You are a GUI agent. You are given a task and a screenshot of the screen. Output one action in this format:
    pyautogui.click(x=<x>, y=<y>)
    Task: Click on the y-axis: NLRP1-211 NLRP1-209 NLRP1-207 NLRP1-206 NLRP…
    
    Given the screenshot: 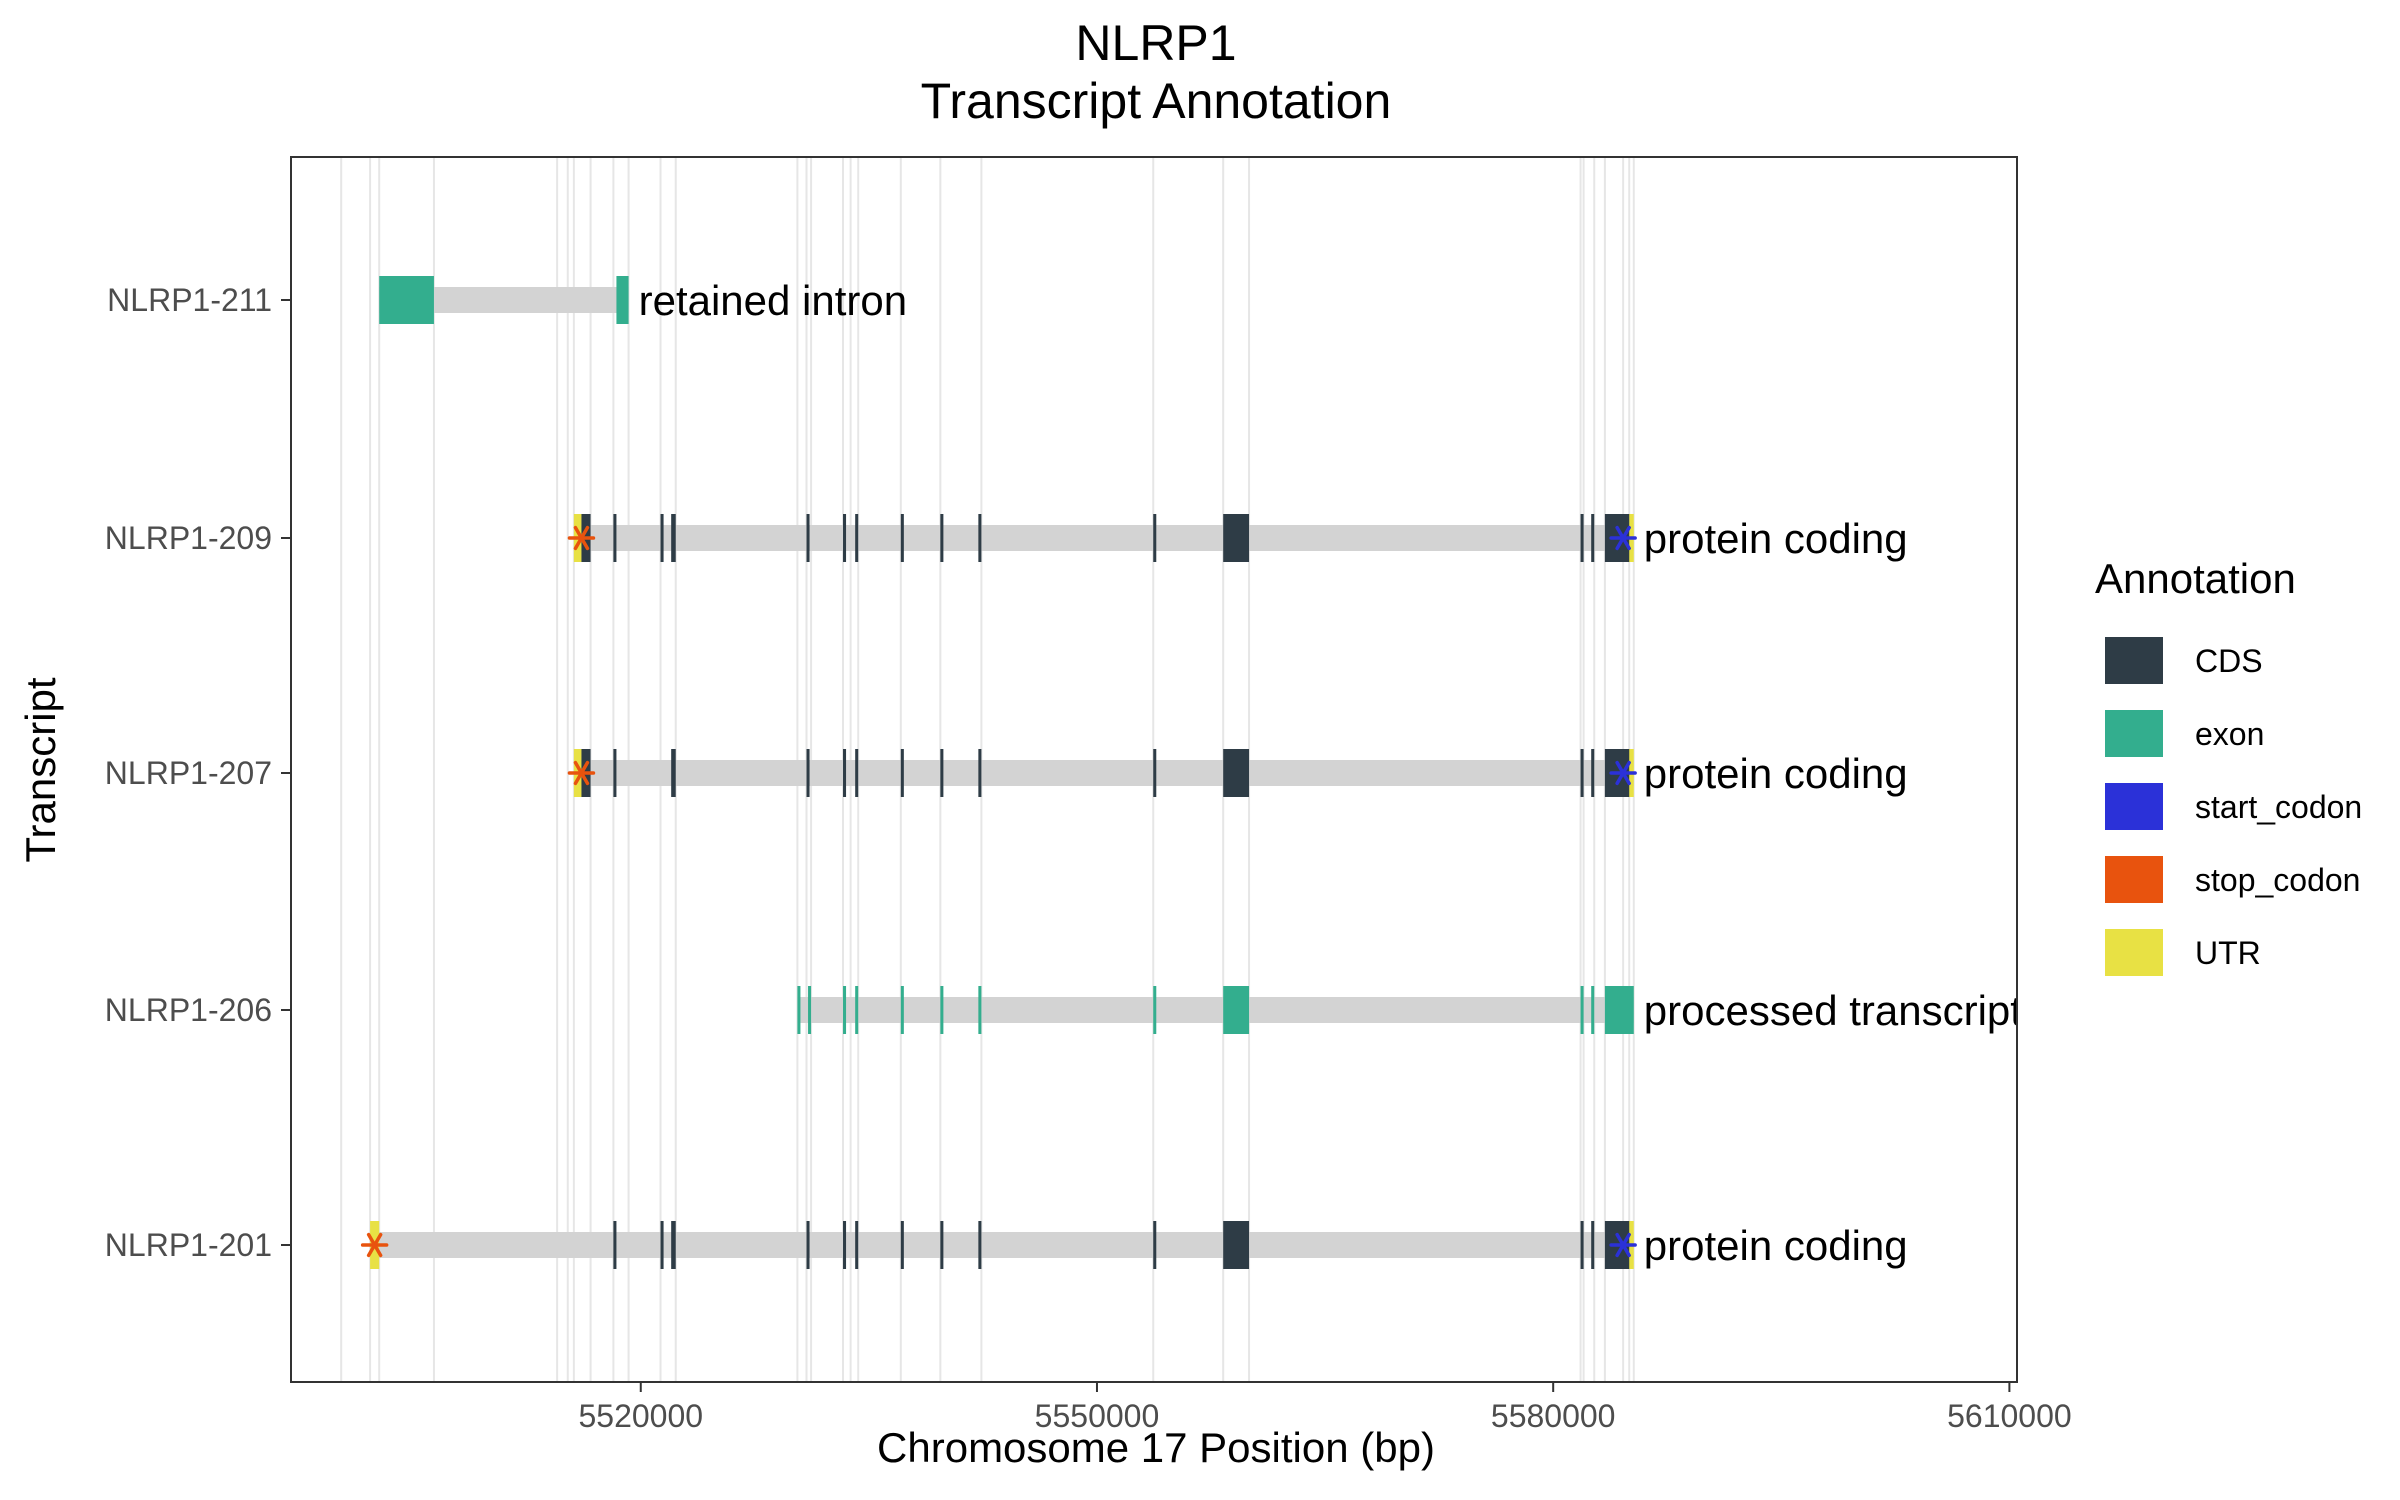 What is the action you would take?
    pyautogui.click(x=198, y=772)
    